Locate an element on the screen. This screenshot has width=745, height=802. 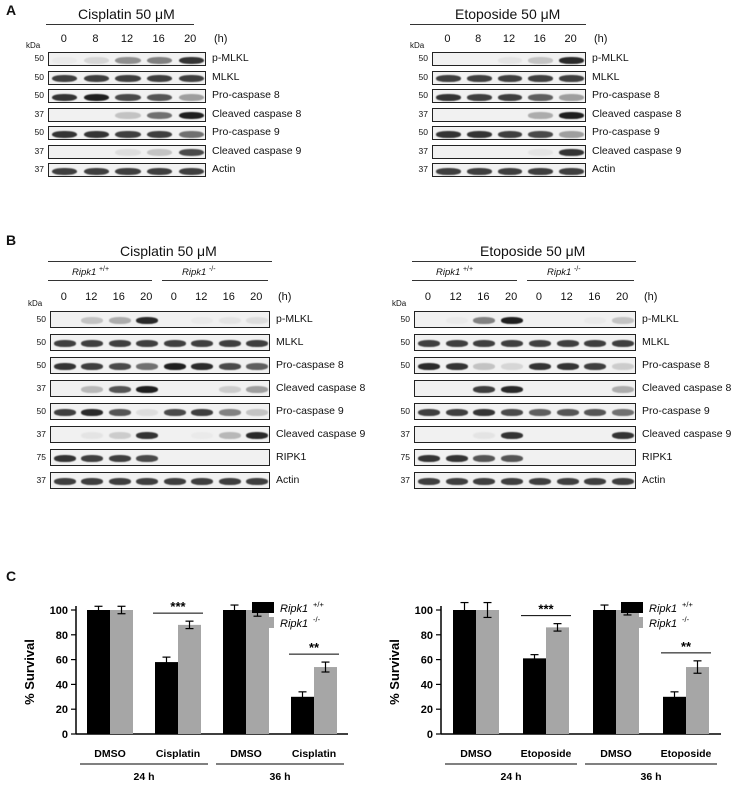
lane-label: 16 is located at coordinates (158, 39).